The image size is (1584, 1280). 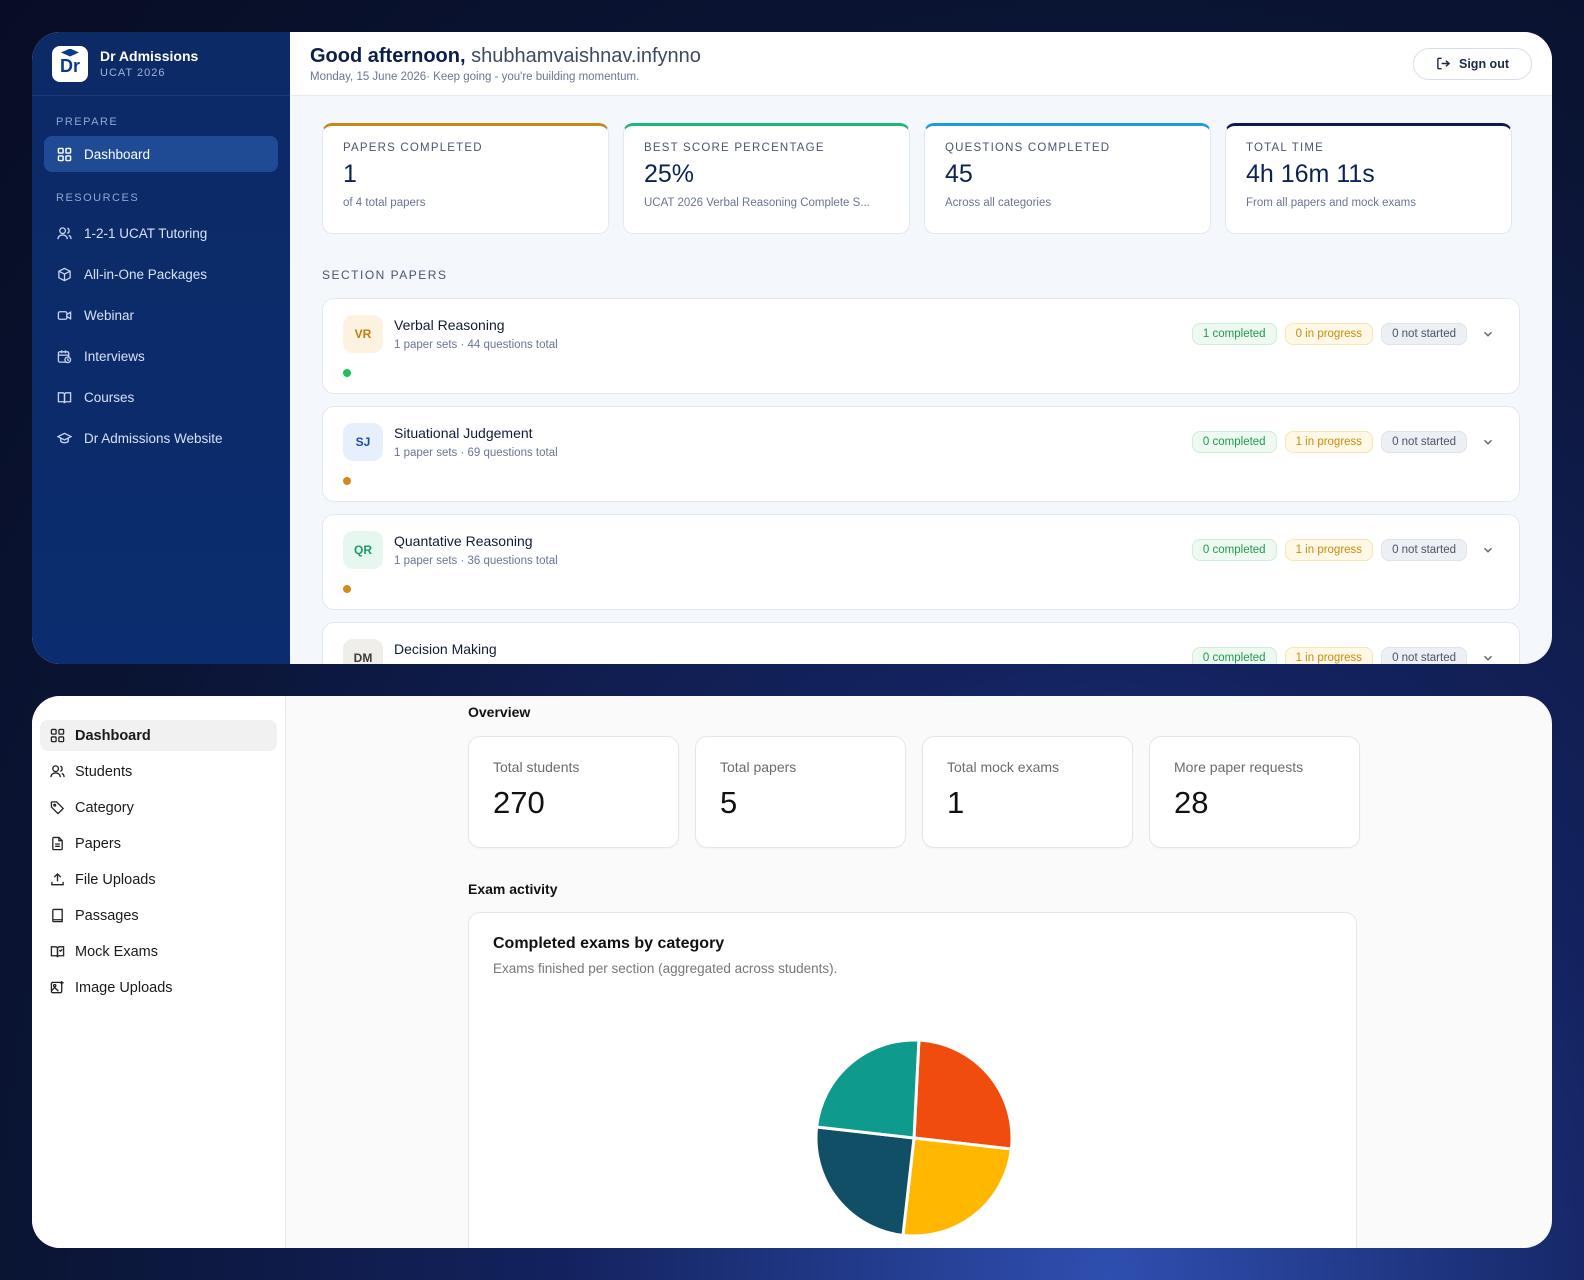 I want to click on file-text-icon, so click(x=57, y=844).